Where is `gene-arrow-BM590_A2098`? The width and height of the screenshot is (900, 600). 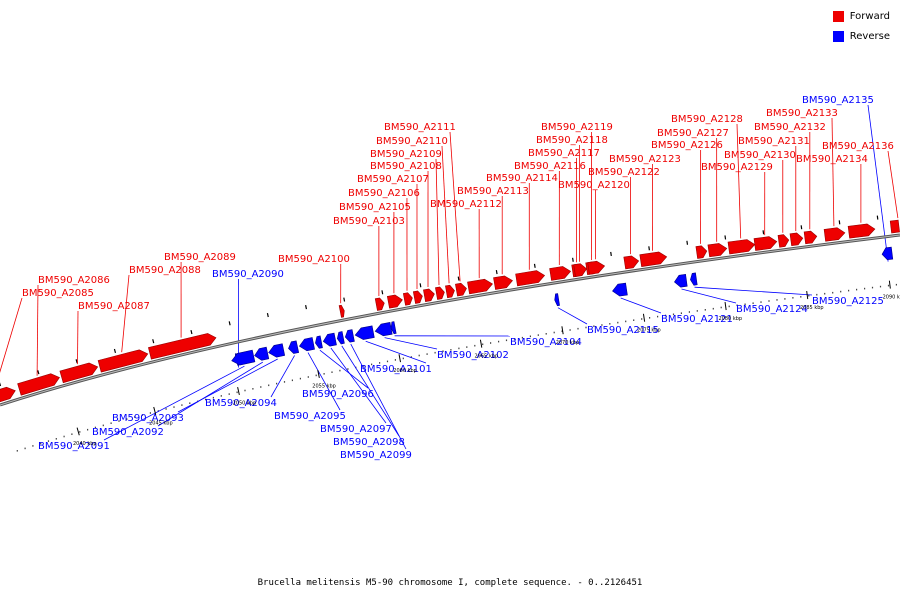 gene-arrow-BM590_A2098 is located at coordinates (340, 338).